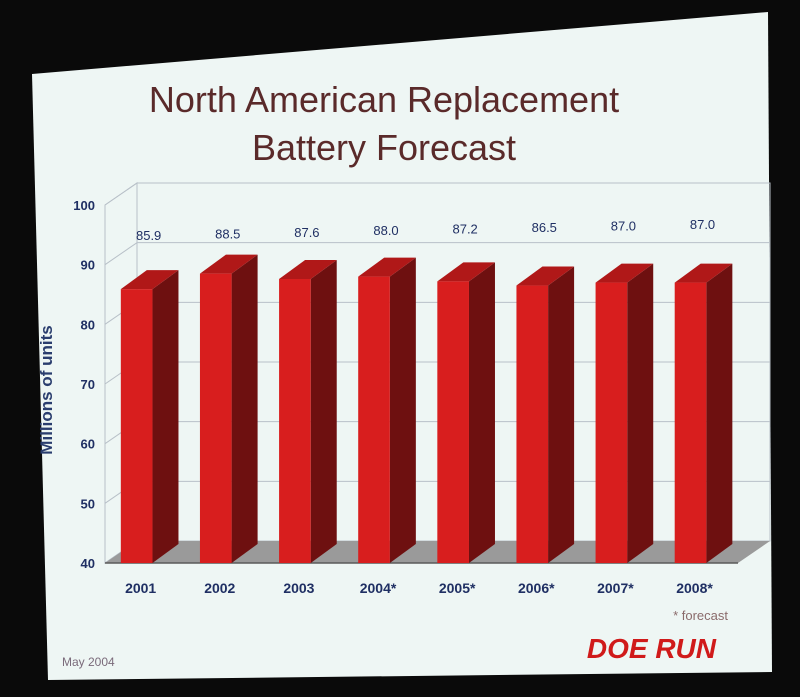 The image size is (800, 697). I want to click on x-tick-label: 2005*, so click(457, 588).